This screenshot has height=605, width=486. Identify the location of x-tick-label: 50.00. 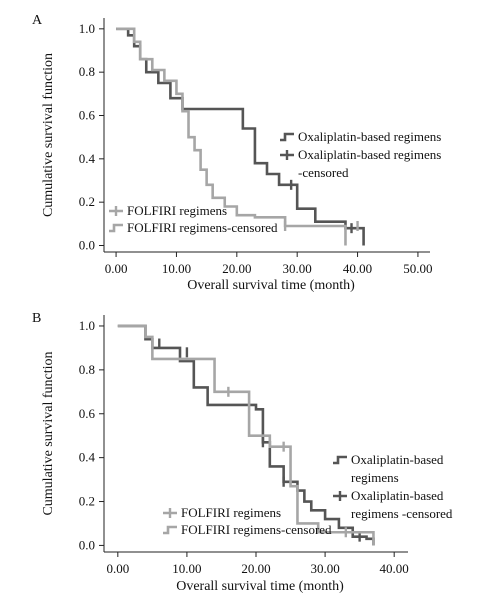
(417, 268).